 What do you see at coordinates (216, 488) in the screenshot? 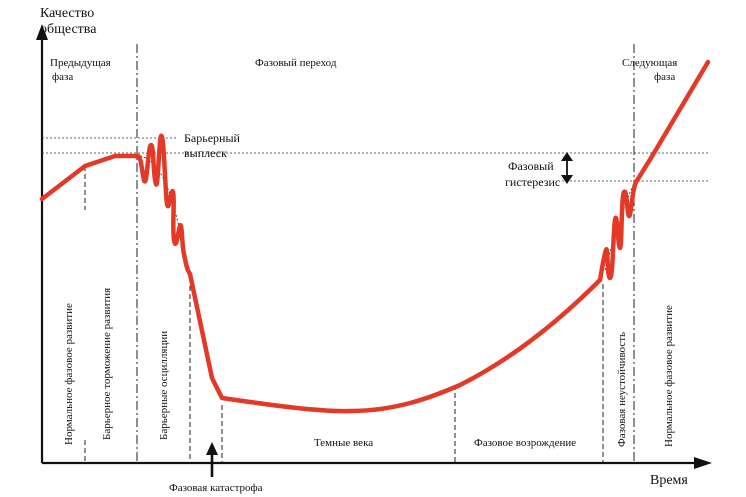
I see `catastrophe-label: Фазовая катастрофа` at bounding box center [216, 488].